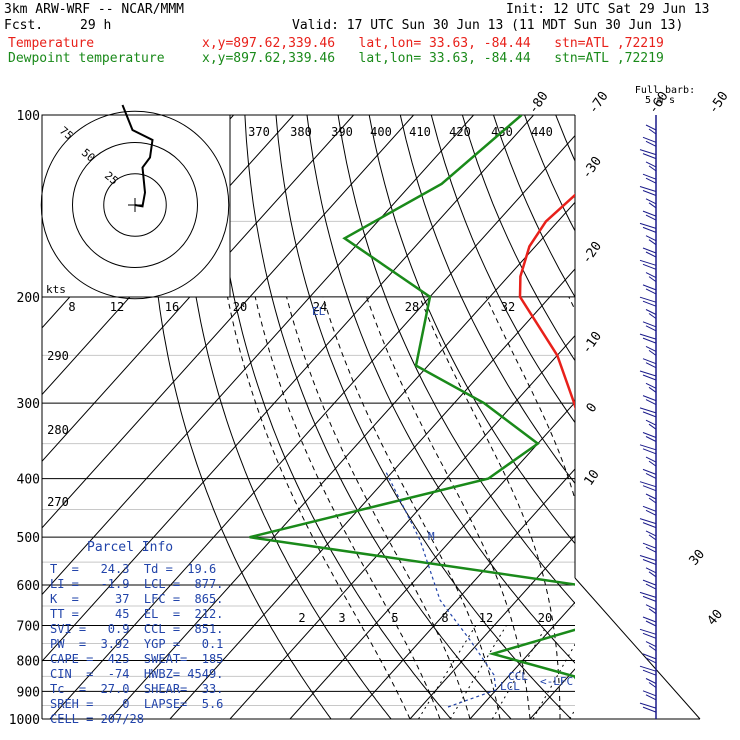 This screenshot has width=740, height=740. What do you see at coordinates (556, 681) in the screenshot?
I see `lfc-label: <-LFC` at bounding box center [556, 681].